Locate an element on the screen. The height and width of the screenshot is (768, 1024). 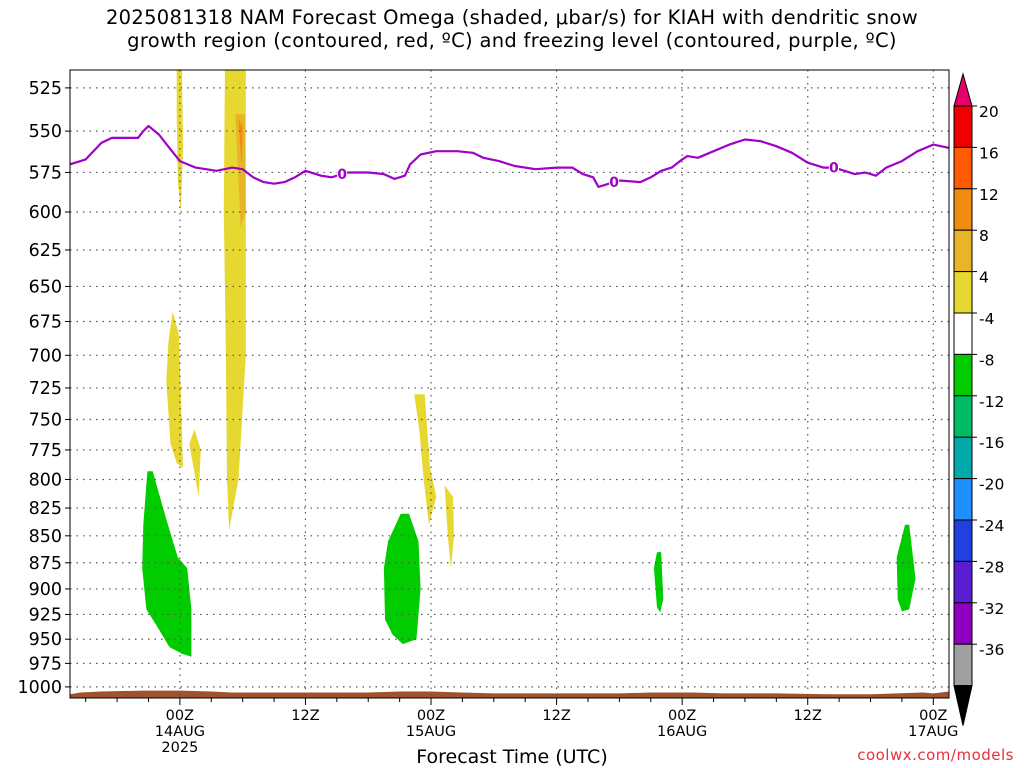
y-tick-label: 675 is located at coordinates (45, 323).